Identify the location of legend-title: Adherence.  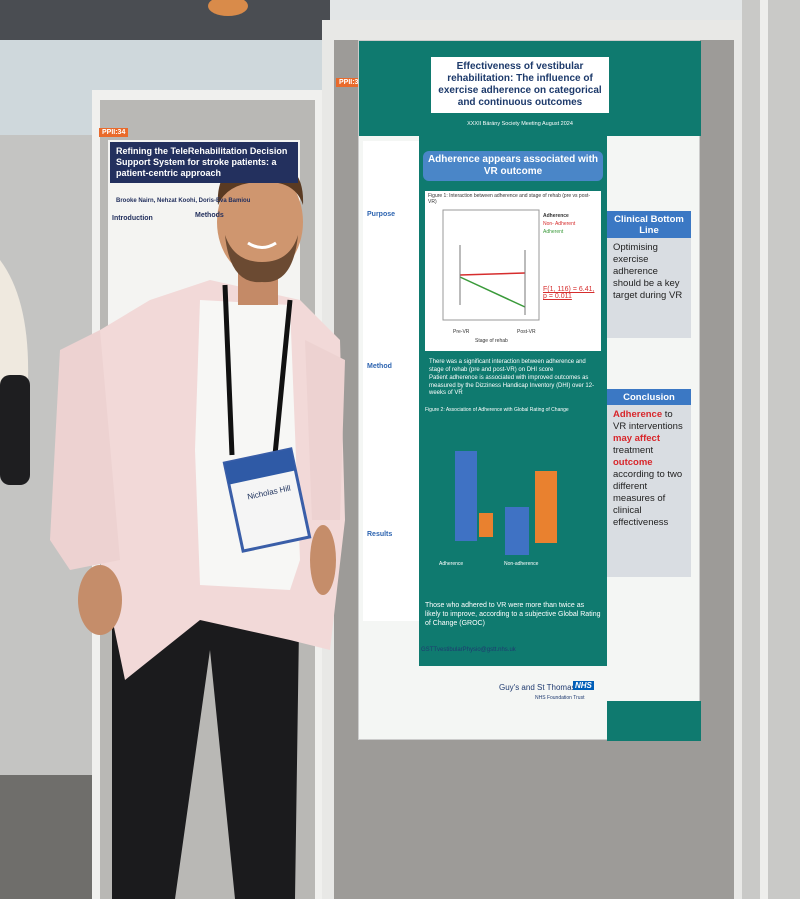
(556, 216).